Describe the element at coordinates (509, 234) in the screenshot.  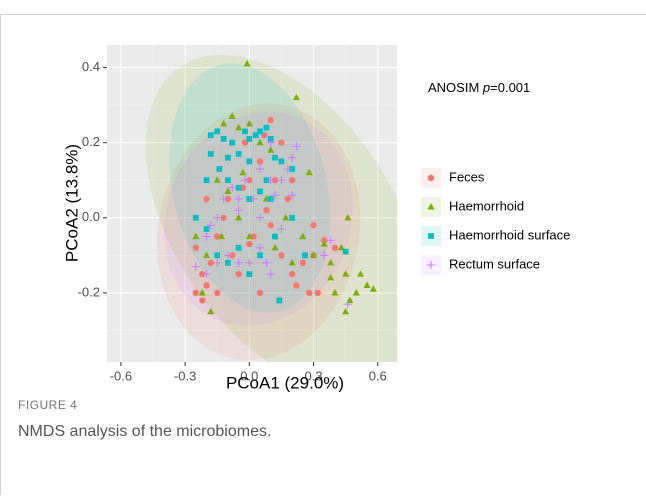
I see `legend-label: Haemorrhoid surface` at that location.